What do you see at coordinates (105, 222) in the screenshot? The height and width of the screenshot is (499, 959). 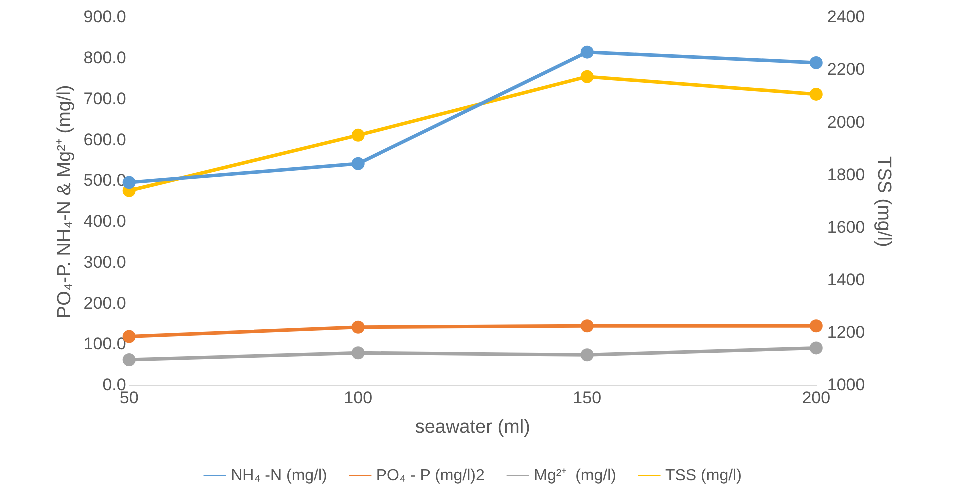 I see `y-tick-label: 400.0` at bounding box center [105, 222].